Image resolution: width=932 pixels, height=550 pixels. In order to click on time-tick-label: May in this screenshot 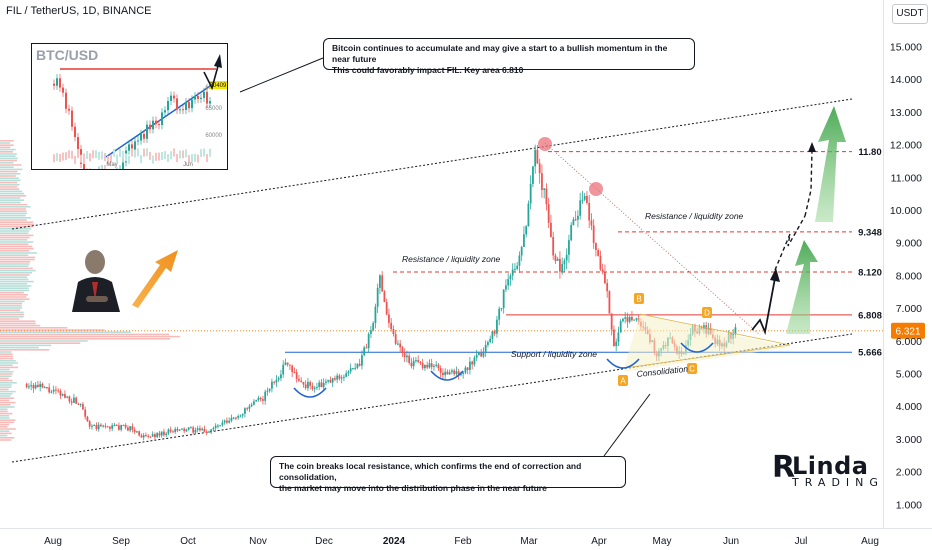, I will do `click(662, 541)`.